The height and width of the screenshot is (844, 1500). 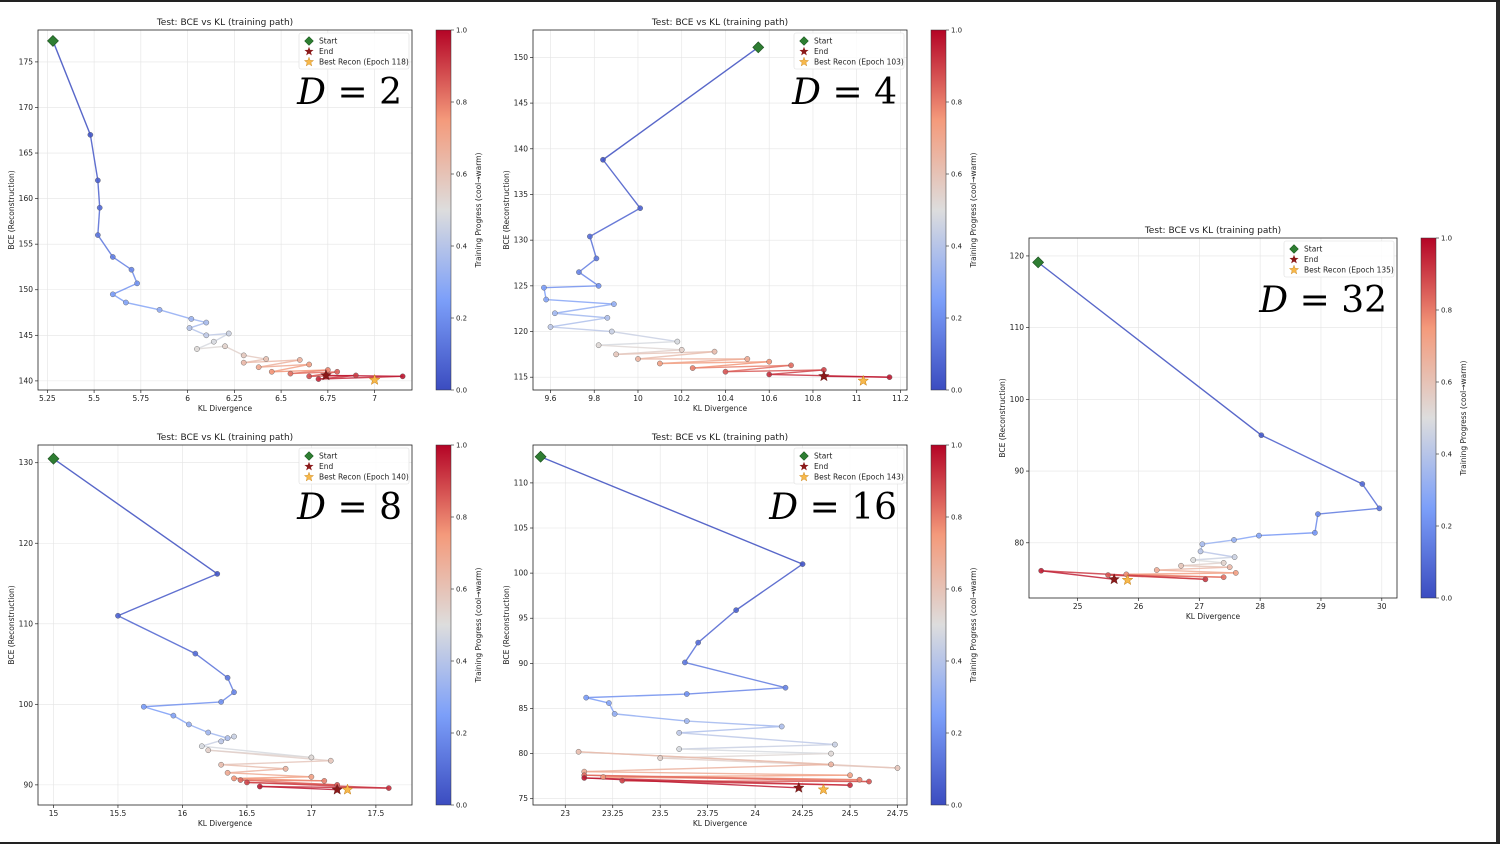 I want to click on x-tick-label: 10.6, so click(x=769, y=398).